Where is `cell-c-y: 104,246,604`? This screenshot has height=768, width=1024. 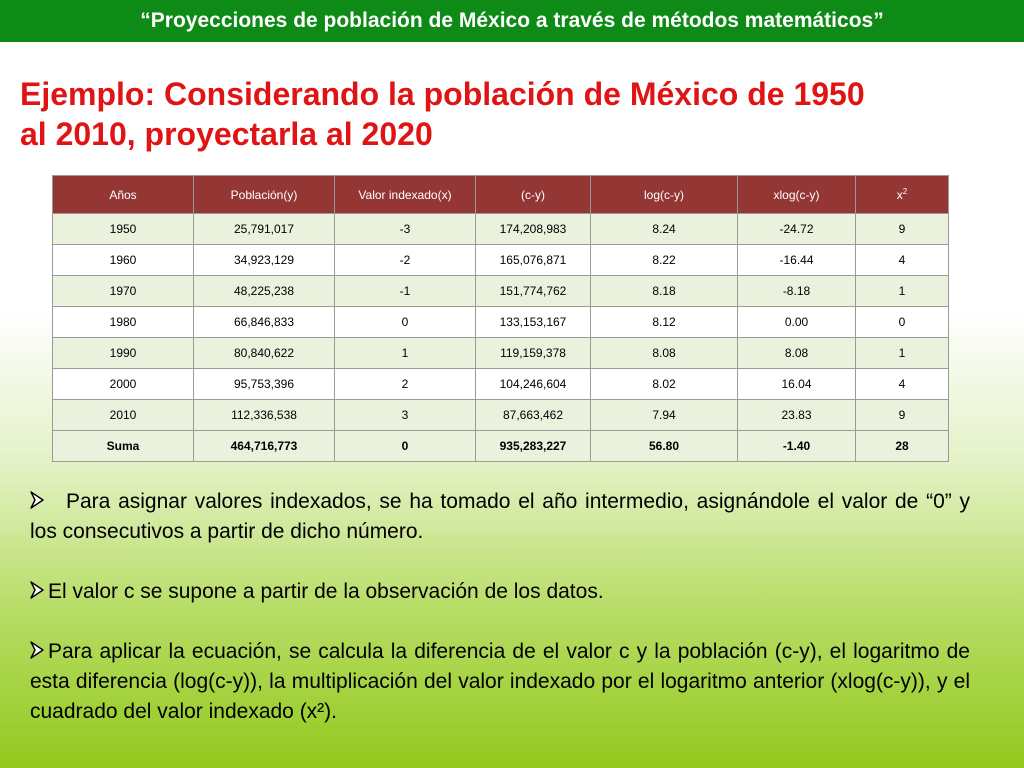
cell-c-y: 104,246,604 is located at coordinates (533, 384).